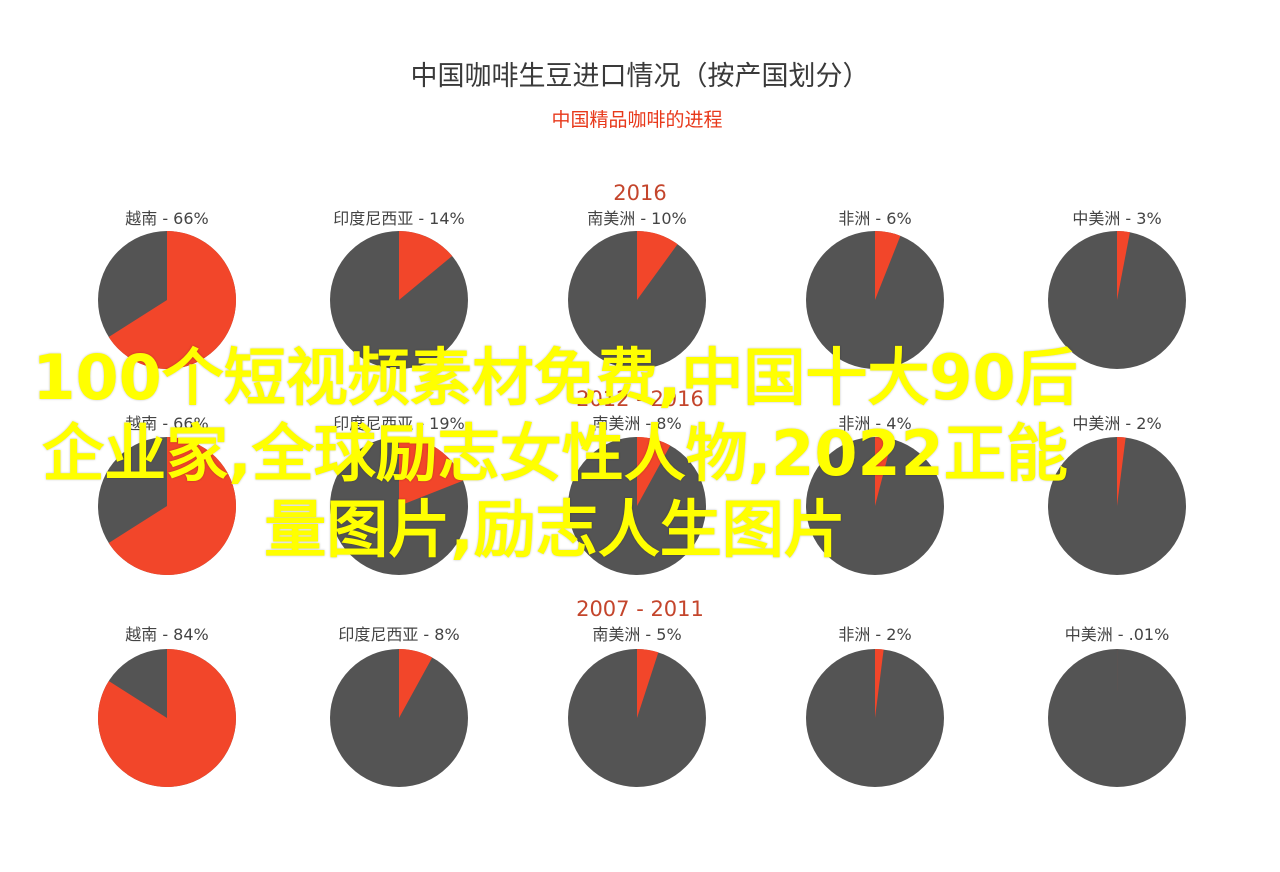 The width and height of the screenshot is (1280, 872). What do you see at coordinates (637, 218) in the screenshot?
I see `pie-label: 南美洲 - 10%` at bounding box center [637, 218].